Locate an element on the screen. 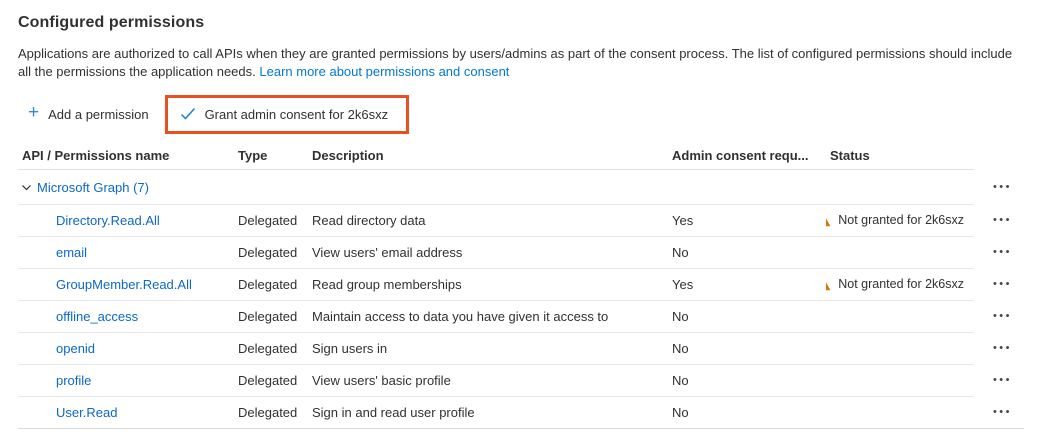 The width and height of the screenshot is (1060, 444). header-description: Description is located at coordinates (348, 155).